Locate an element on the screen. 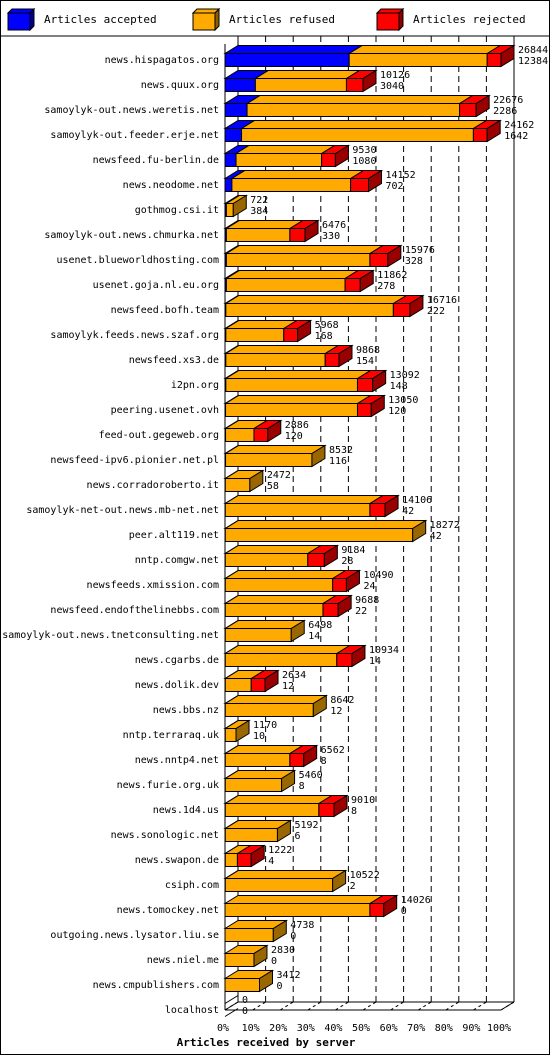 The height and width of the screenshot is (1055, 550). x-tick-label: 80% is located at coordinates (444, 1028).